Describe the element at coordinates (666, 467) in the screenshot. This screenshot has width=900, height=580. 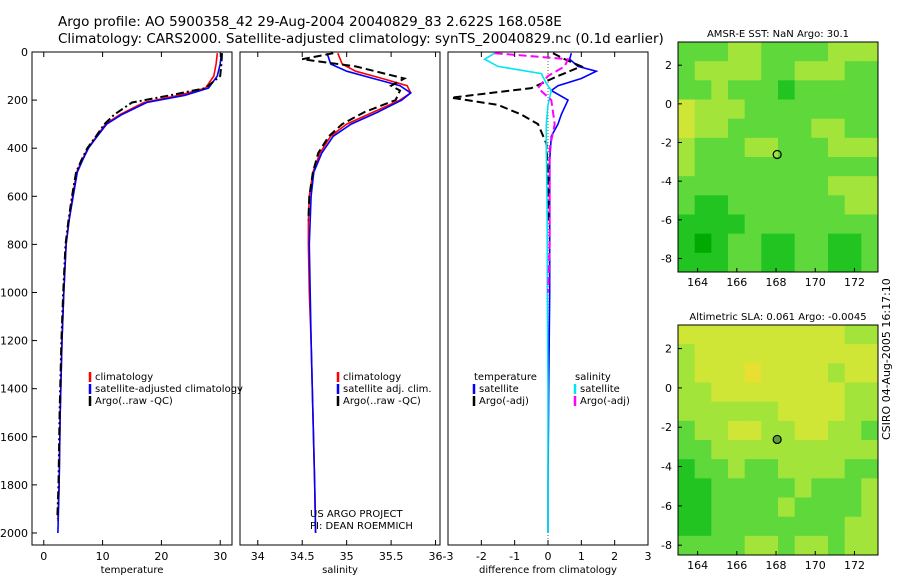
I see `map-y-tick-label: -4` at that location.